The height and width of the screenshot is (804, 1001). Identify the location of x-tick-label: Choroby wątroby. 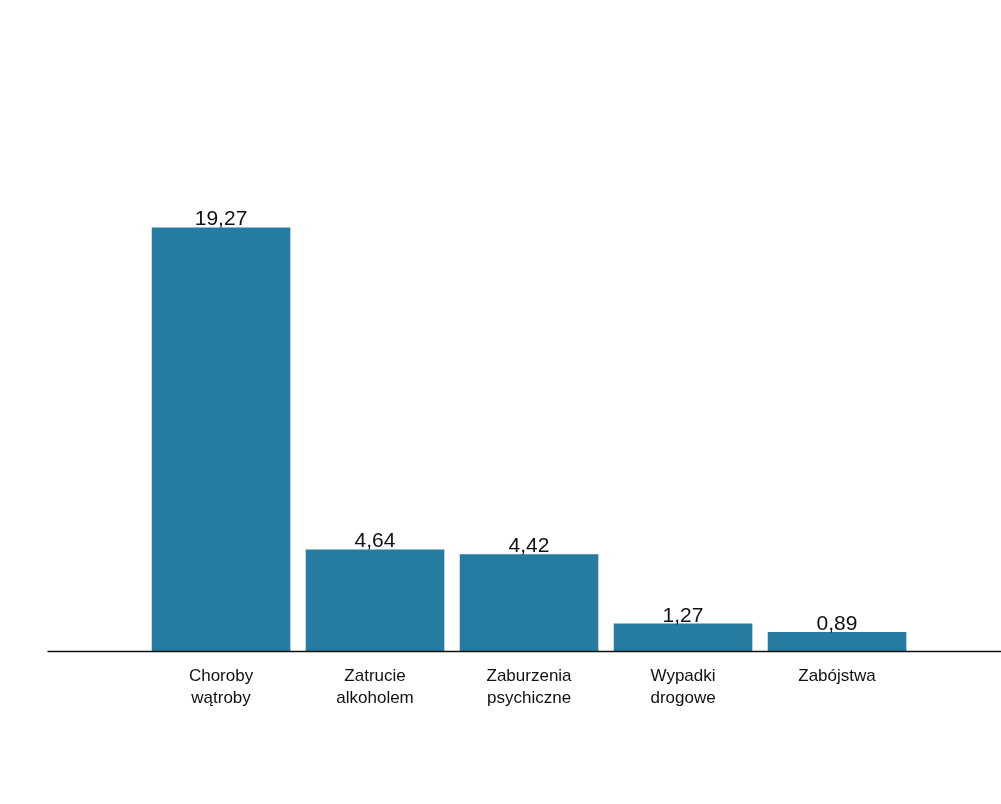
(221, 686).